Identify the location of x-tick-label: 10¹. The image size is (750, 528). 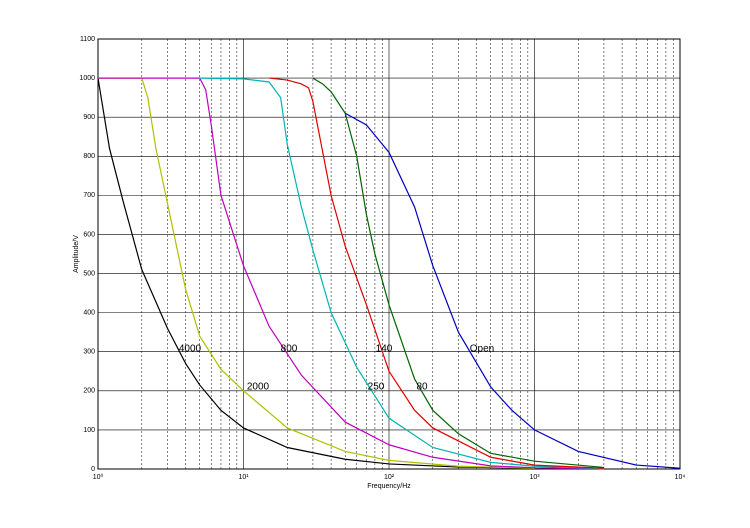
(243, 477).